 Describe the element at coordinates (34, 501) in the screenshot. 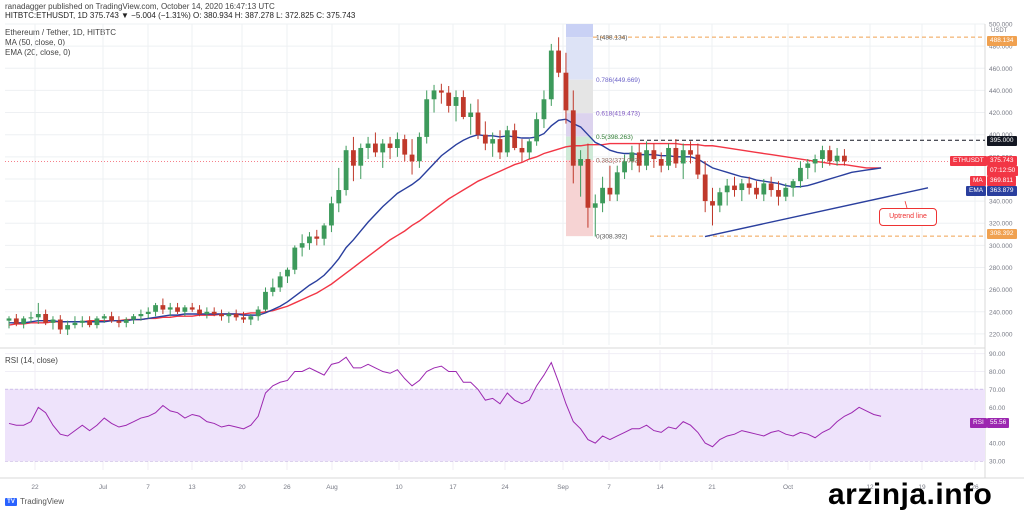

I see `tradingview-logo: TV TradingView` at that location.